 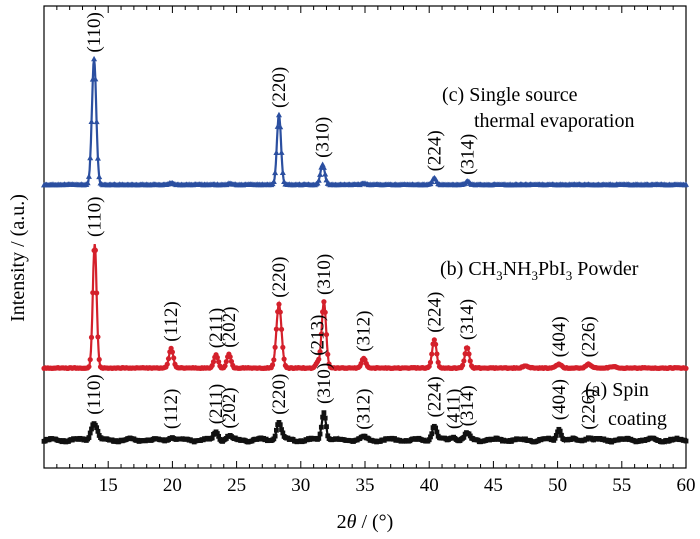 I want to click on annotation-a-line1: (a) Spin, so click(x=617, y=390).